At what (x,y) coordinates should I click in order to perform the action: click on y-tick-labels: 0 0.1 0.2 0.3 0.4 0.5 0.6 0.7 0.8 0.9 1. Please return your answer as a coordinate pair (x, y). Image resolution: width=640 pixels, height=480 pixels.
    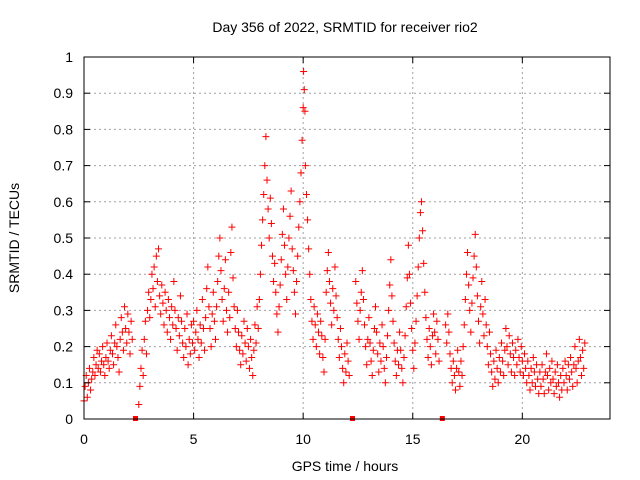
    Looking at the image, I should click on (64, 238).